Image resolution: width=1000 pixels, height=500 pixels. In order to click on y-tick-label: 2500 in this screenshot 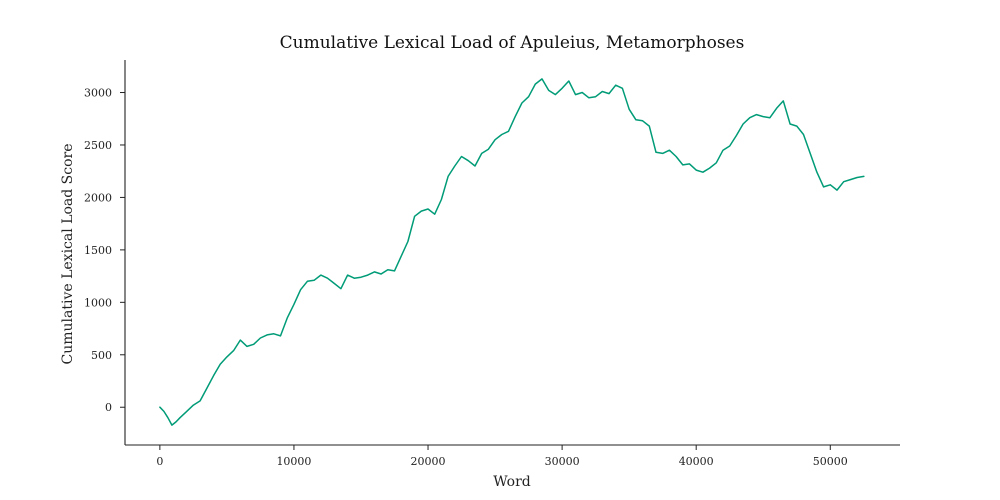, I will do `click(98, 145)`.